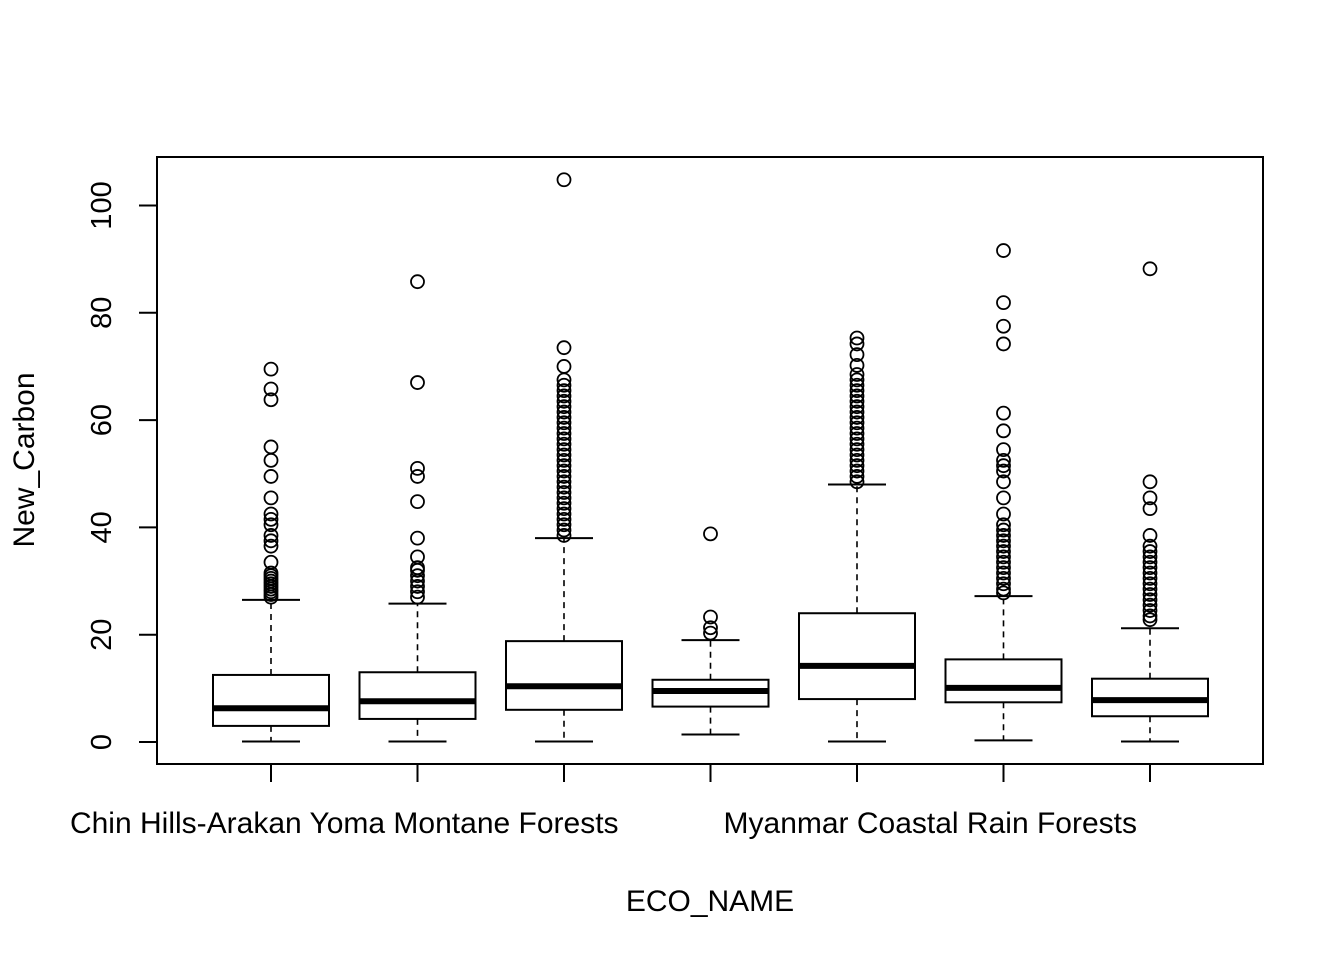 The image size is (1344, 960). What do you see at coordinates (102, 742) in the screenshot?
I see `y-tick-label: 0` at bounding box center [102, 742].